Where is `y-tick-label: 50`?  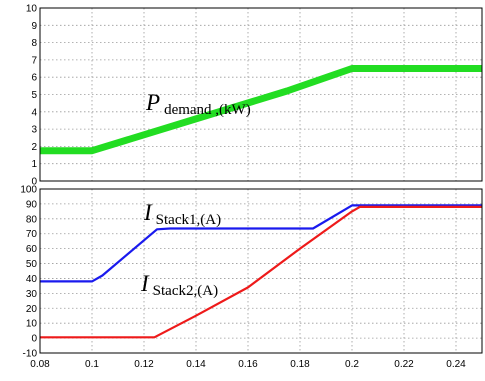
y-tick-label: 50 is located at coordinates (32, 264).